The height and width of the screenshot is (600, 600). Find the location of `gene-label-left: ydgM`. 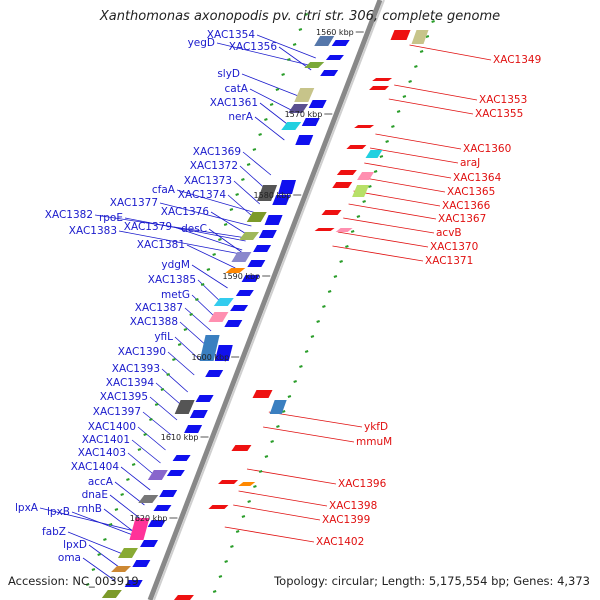

gene-label-left: ydgM is located at coordinates (175, 265).